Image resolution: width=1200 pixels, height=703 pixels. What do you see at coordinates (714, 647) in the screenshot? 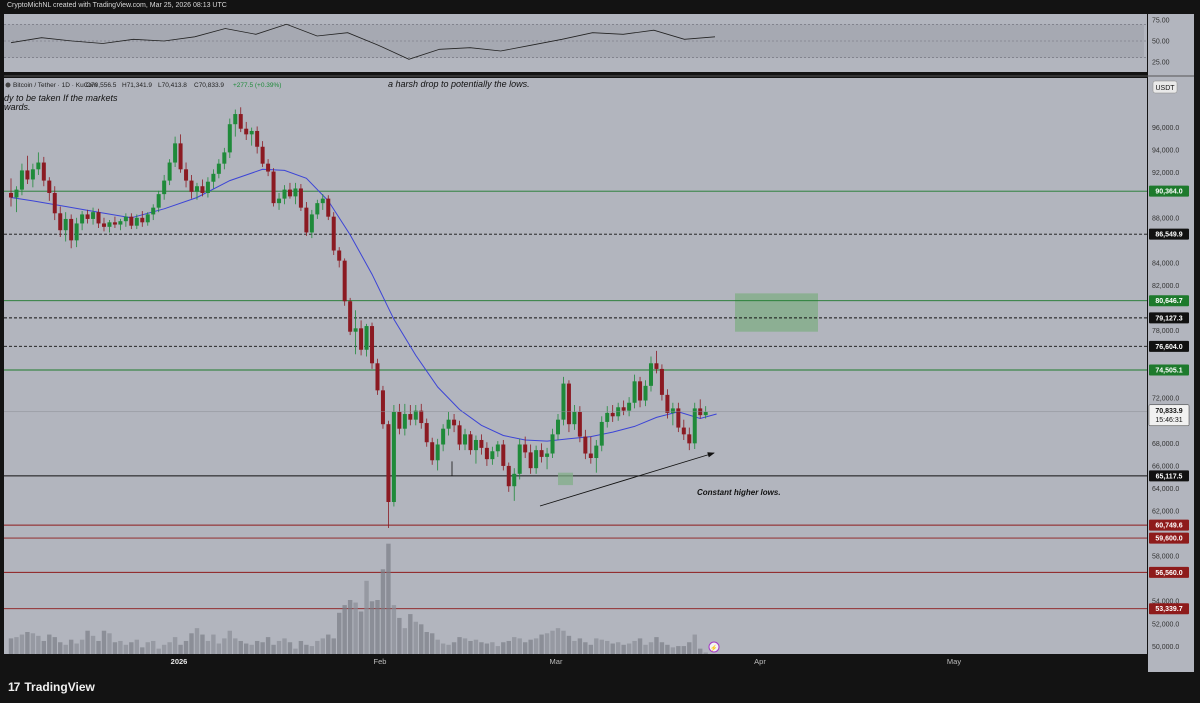
I see `alert-icon` at bounding box center [714, 647].